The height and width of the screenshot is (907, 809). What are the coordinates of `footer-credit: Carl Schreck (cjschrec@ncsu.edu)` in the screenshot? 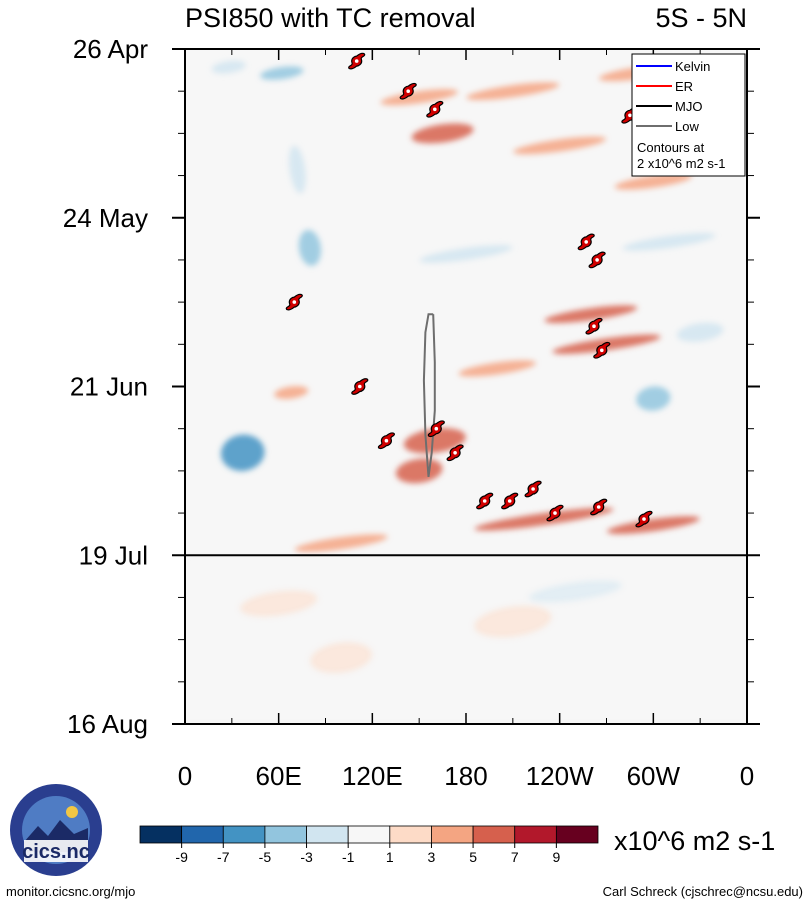 It's located at (702, 891).